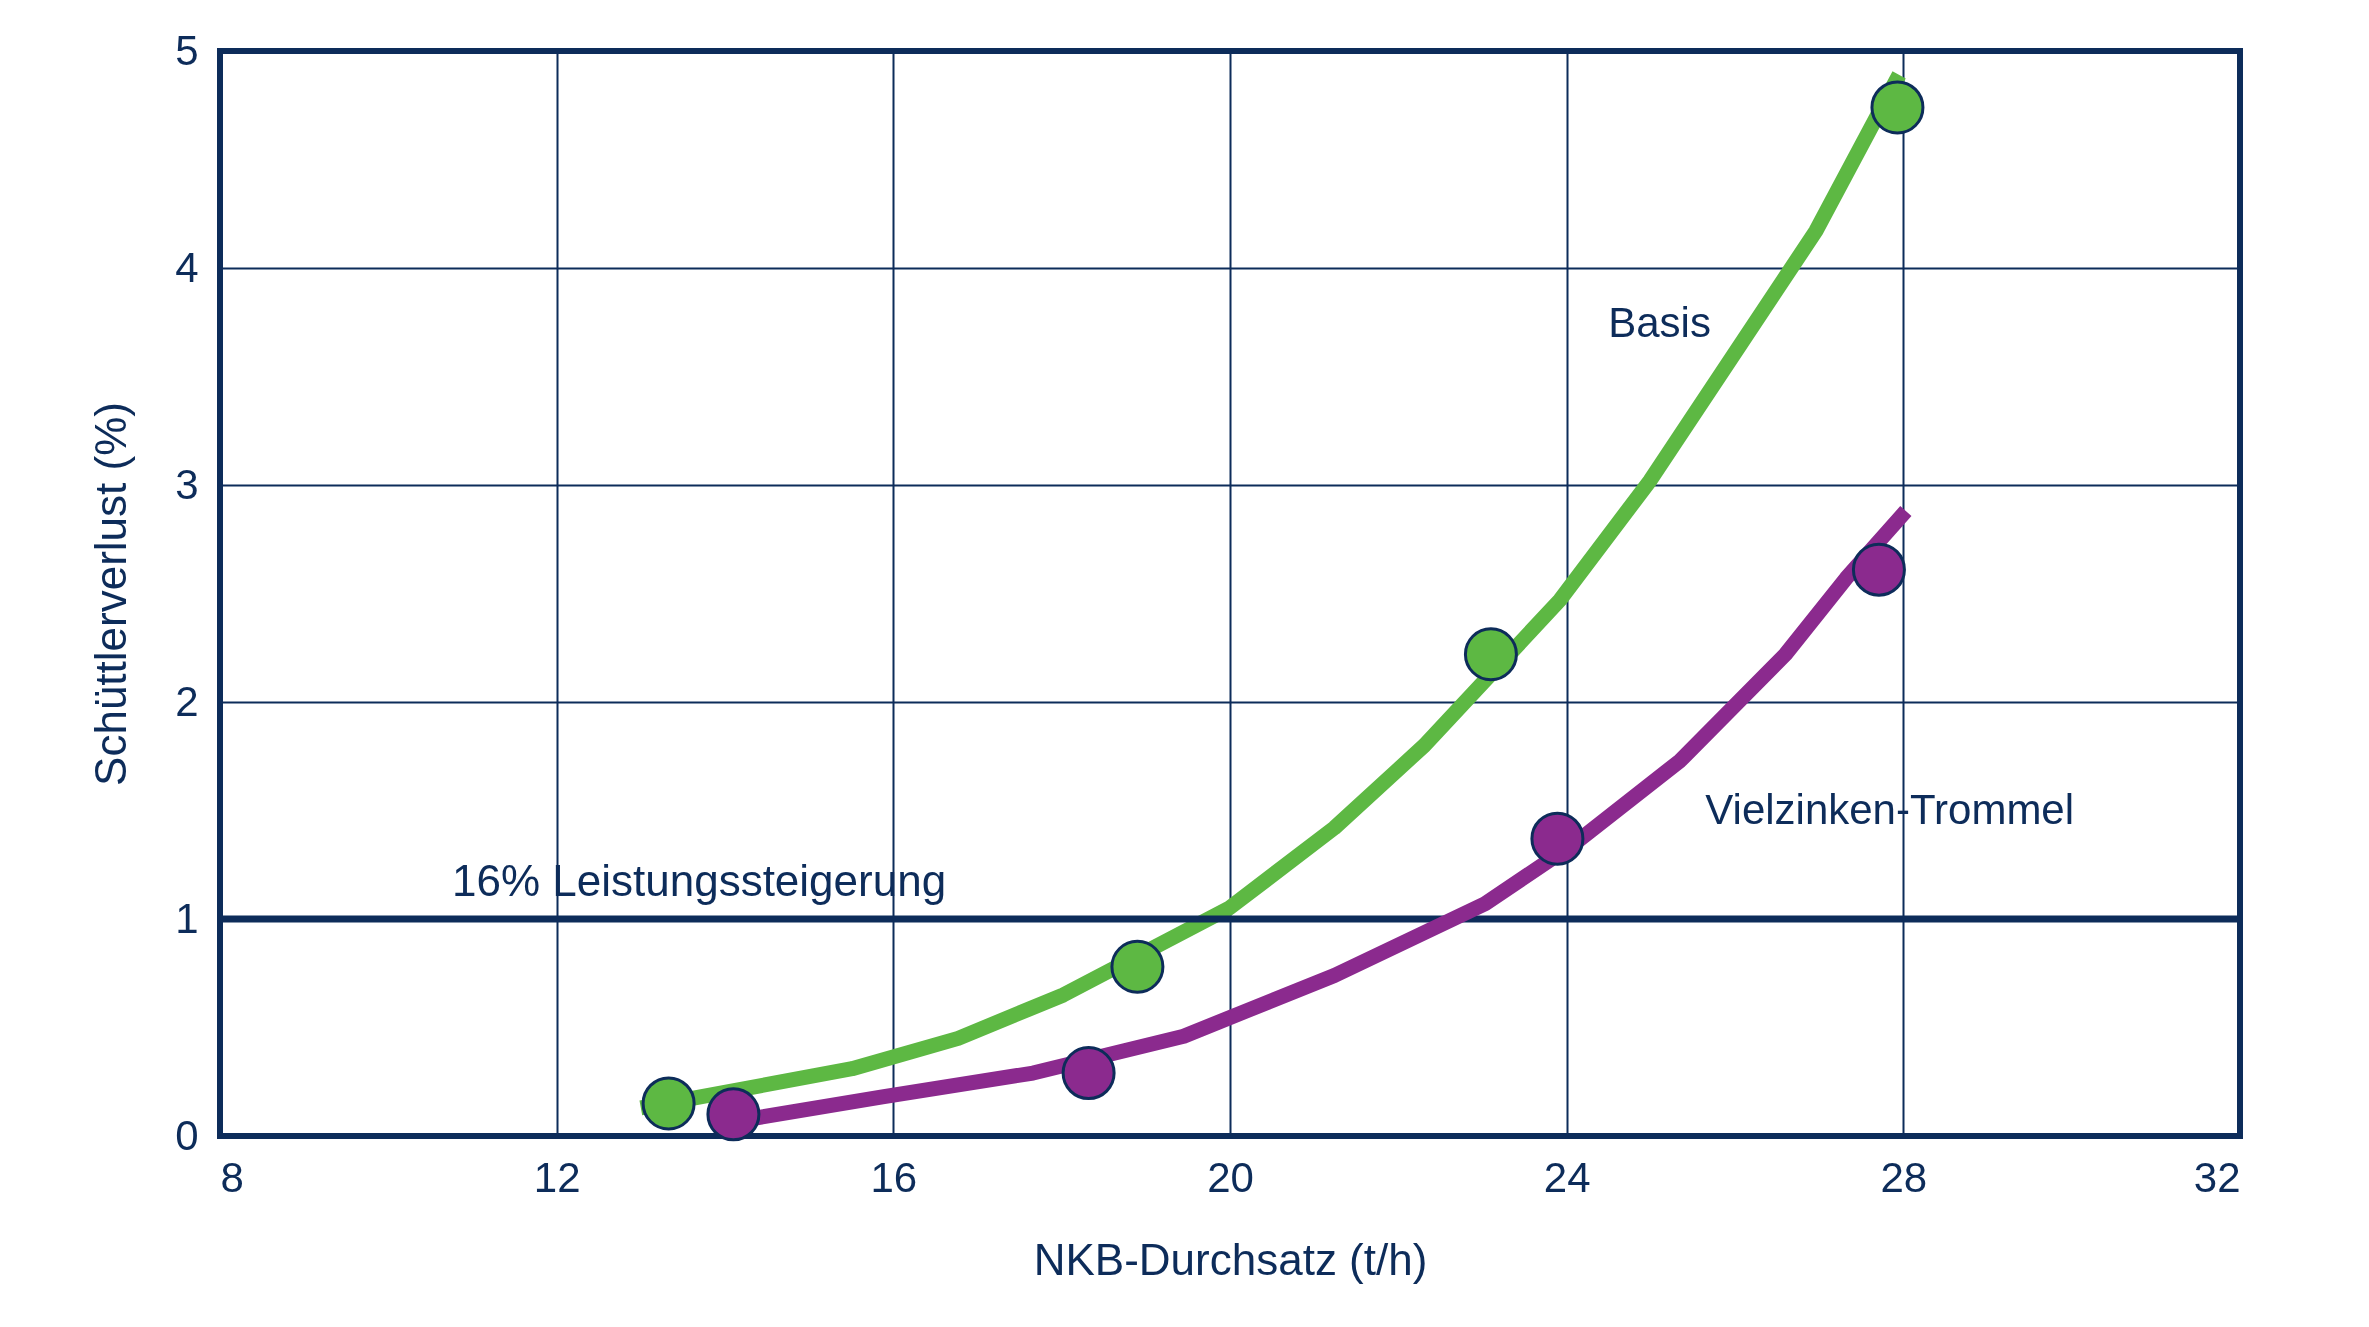 Image resolution: width=2369 pixels, height=1327 pixels. What do you see at coordinates (187, 50) in the screenshot?
I see `y-tick-label: 5` at bounding box center [187, 50].